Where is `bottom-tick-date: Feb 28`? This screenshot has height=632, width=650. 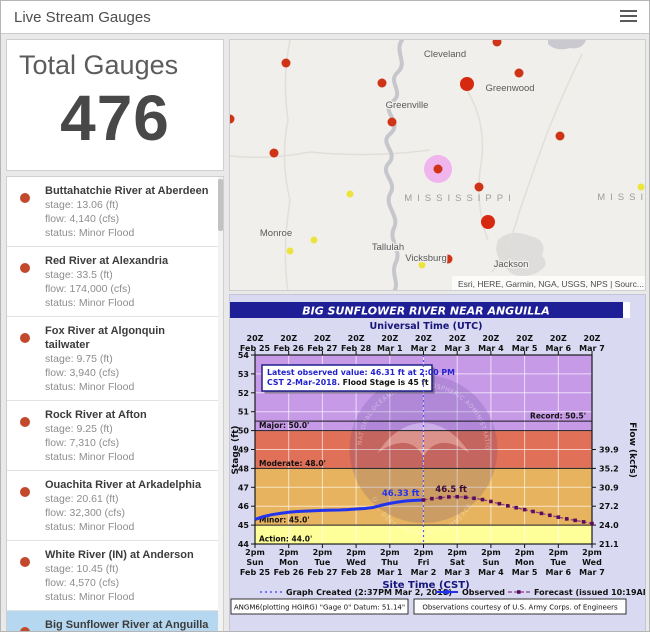
bottom-tick-date: Feb 28 is located at coordinates (356, 572).